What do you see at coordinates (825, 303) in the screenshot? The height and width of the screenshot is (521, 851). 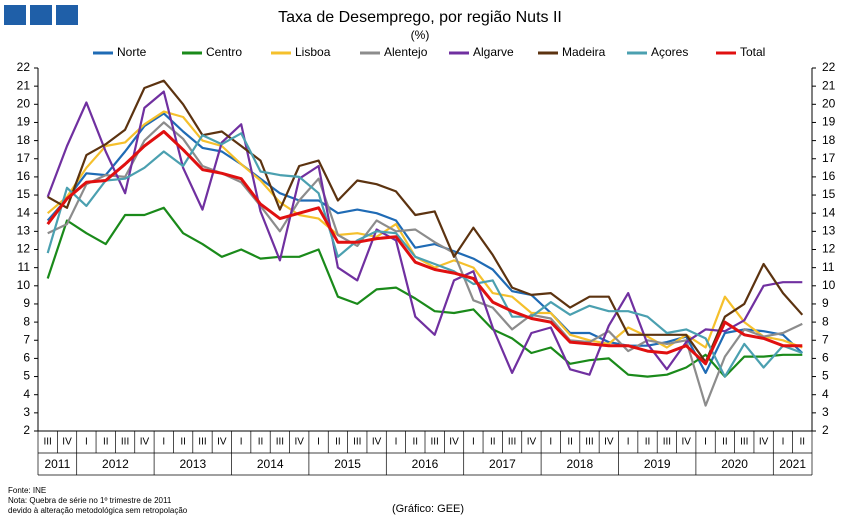 I see `y2-tick-label: 9` at bounding box center [825, 303].